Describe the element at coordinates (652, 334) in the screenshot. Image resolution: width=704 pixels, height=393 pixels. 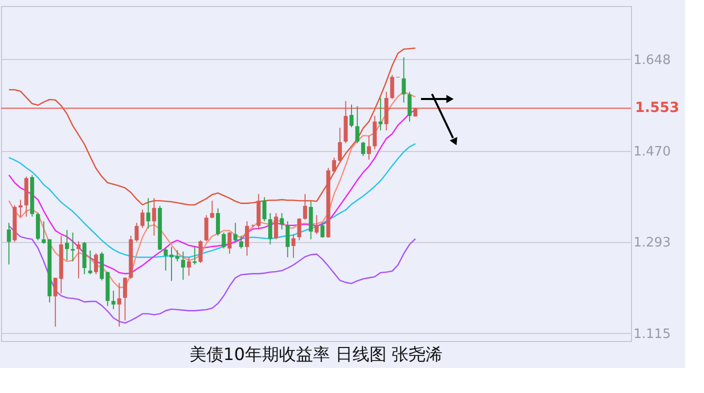
I see `y-tick-label: 1.115` at that location.